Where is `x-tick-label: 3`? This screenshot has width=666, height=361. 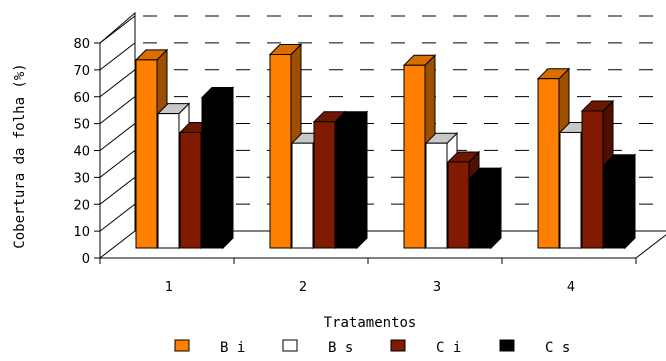
x-tick-label: 3 is located at coordinates (437, 287).